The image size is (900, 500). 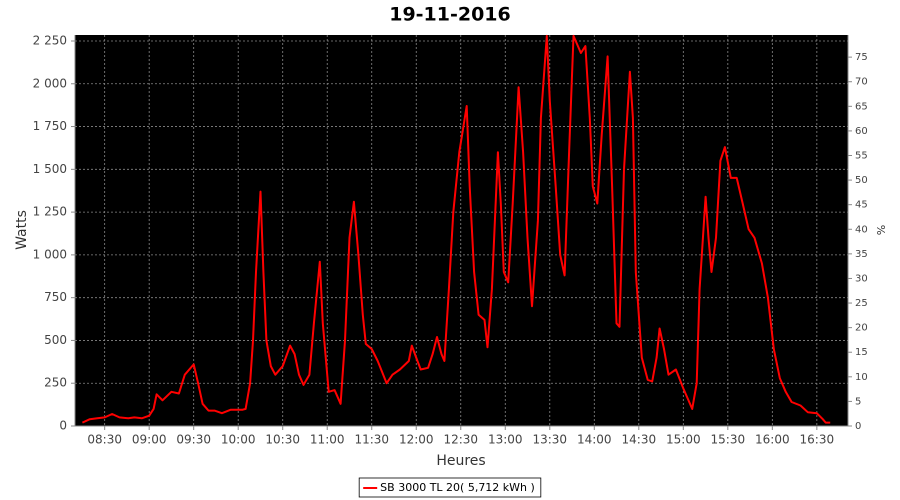 What do you see at coordinates (50, 40) in the screenshot?
I see `y-tick-label: 2 250` at bounding box center [50, 40].